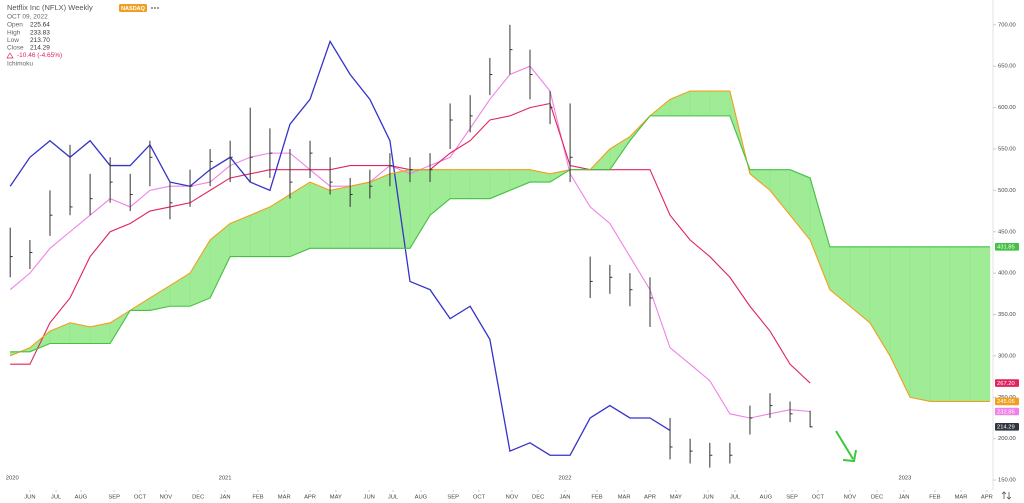 This screenshot has width=1024, height=503. What do you see at coordinates (20, 64) in the screenshot?
I see `indicator-name: Ichimoku` at bounding box center [20, 64].